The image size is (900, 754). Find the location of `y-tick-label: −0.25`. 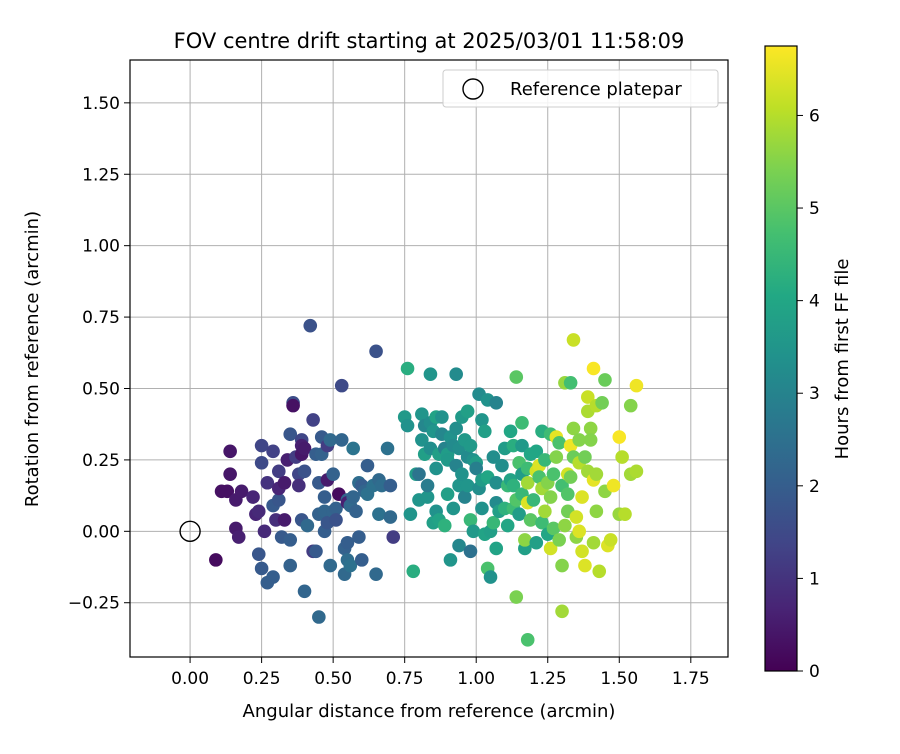

y-tick-label: −0.25 is located at coordinates (94, 604).